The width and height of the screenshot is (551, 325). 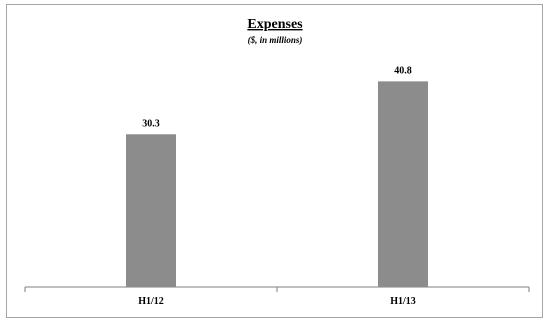 I want to click on x-tick-label: H1/13, so click(x=403, y=301).